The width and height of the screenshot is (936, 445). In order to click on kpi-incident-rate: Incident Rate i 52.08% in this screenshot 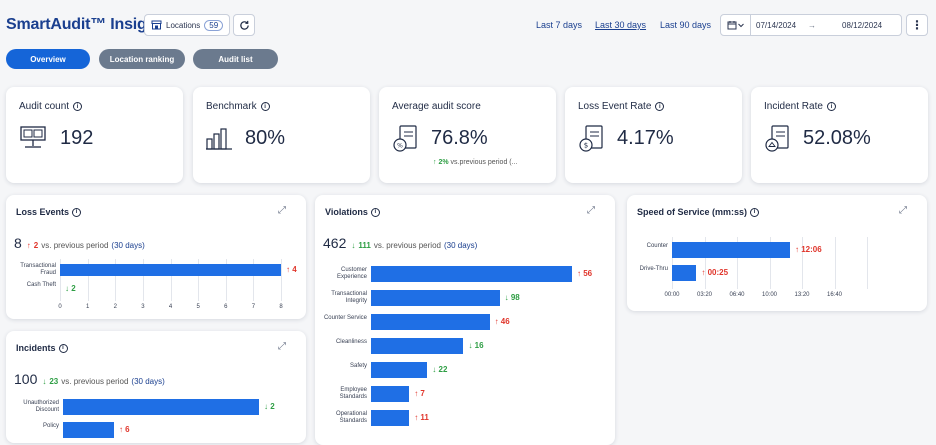, I will do `click(839, 135)`.